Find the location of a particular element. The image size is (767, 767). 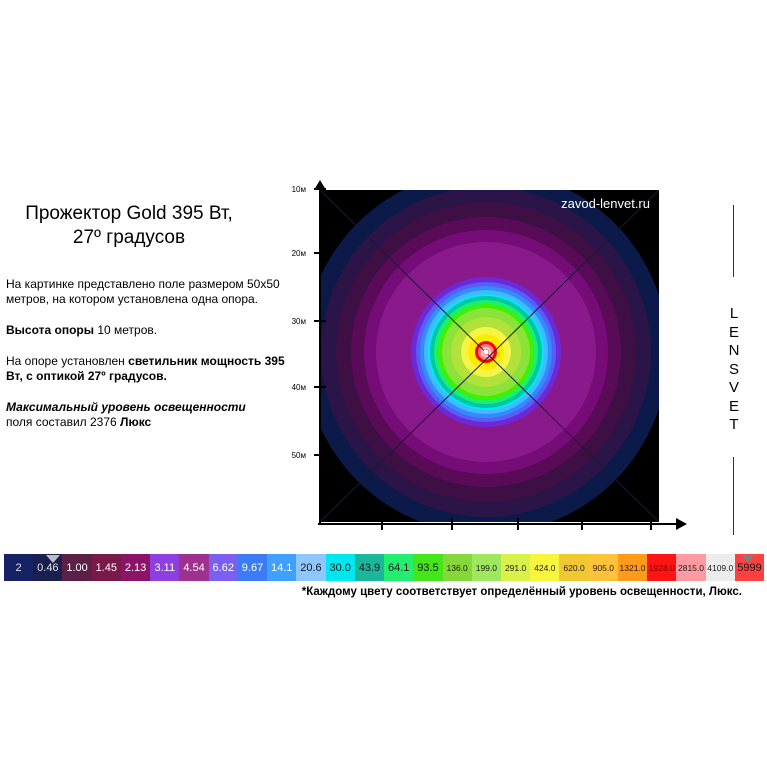

y-tick-label: 30м is located at coordinates (299, 321).